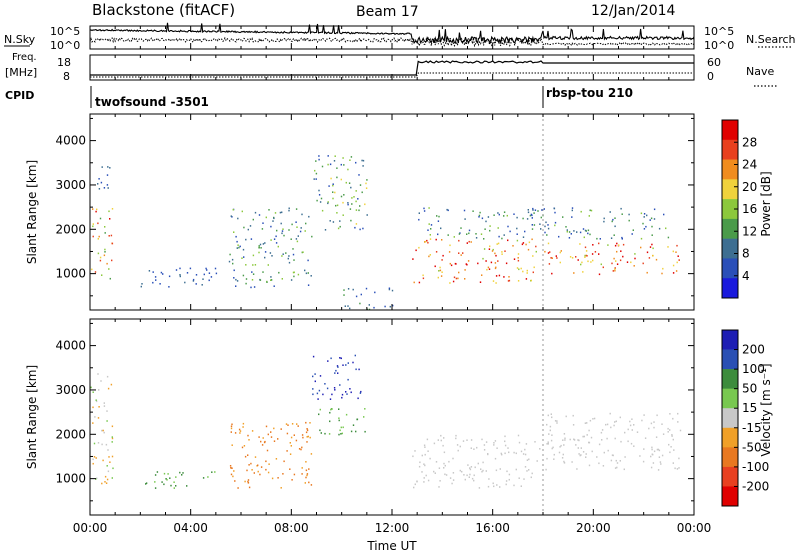 Image resolution: width=800 pixels, height=554 pixels. Describe the element at coordinates (752, 447) in the screenshot. I see `colorbar-tick-label: -50` at that location.